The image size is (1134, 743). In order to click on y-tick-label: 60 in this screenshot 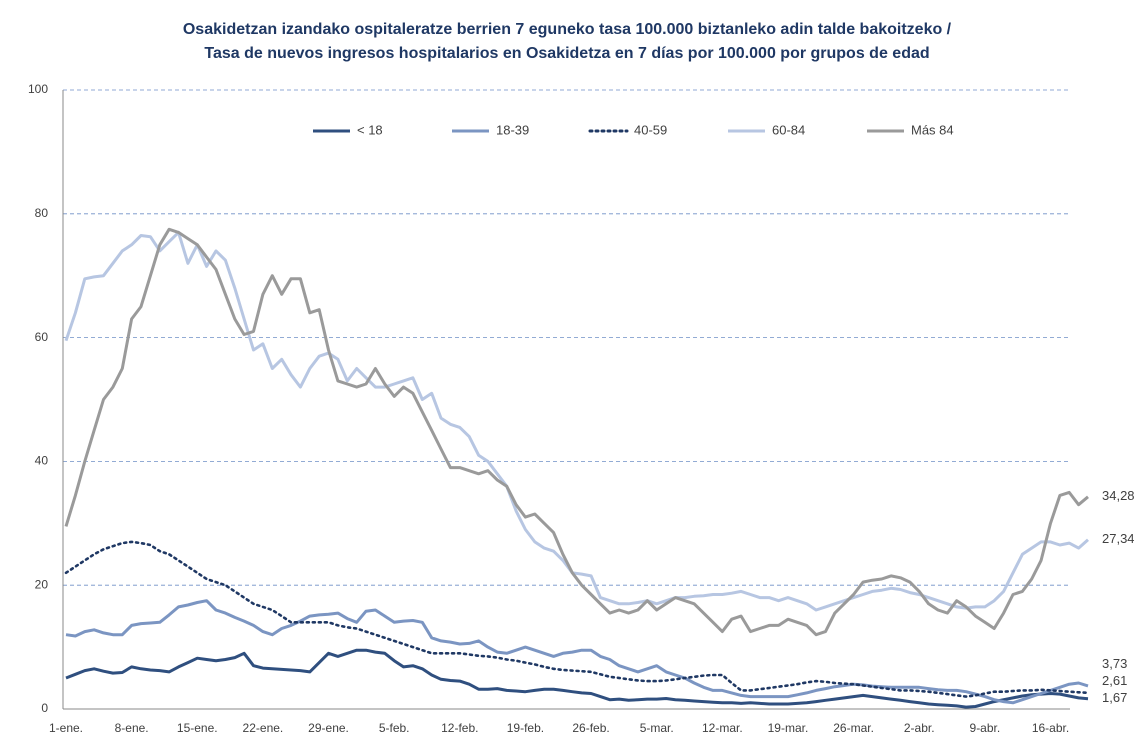, I will do `click(42, 337)`.